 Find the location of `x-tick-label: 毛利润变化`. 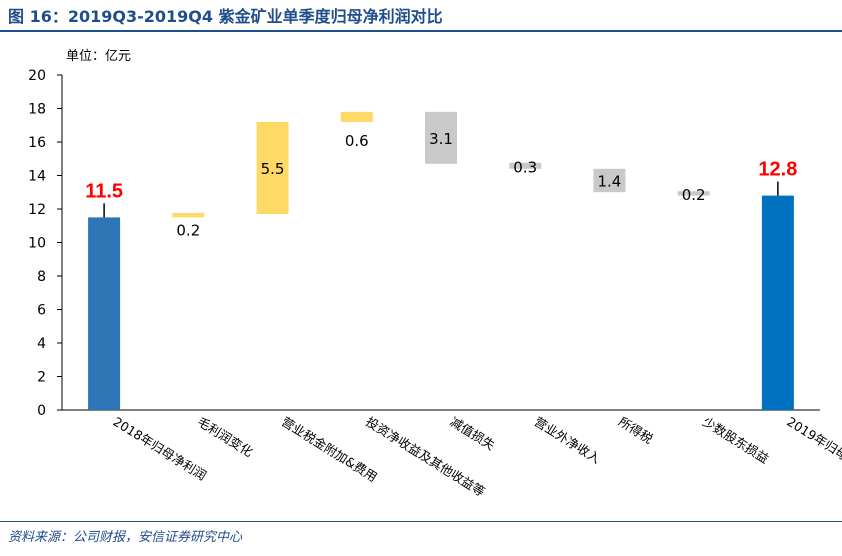

x-tick-label: 毛利润变化 is located at coordinates (225, 437).